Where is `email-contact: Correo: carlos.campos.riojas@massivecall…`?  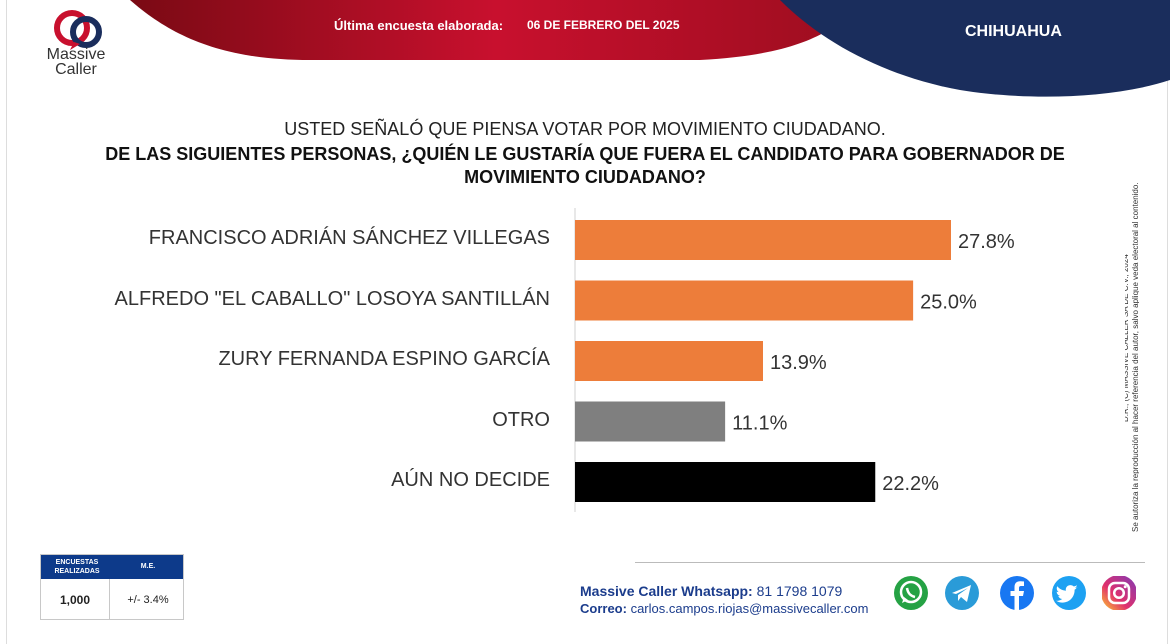 email-contact: Correo: carlos.campos.riojas@massivecall… is located at coordinates (724, 608).